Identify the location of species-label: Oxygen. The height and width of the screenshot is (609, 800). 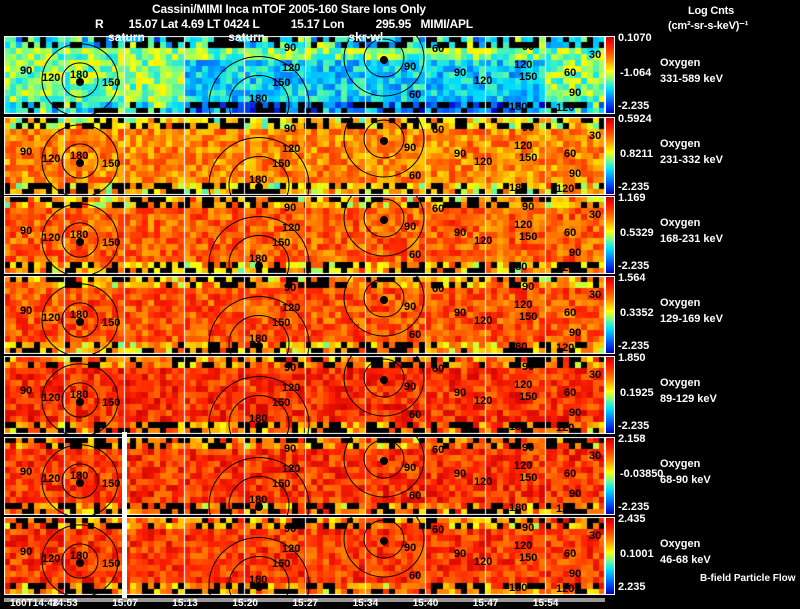
(680, 303).